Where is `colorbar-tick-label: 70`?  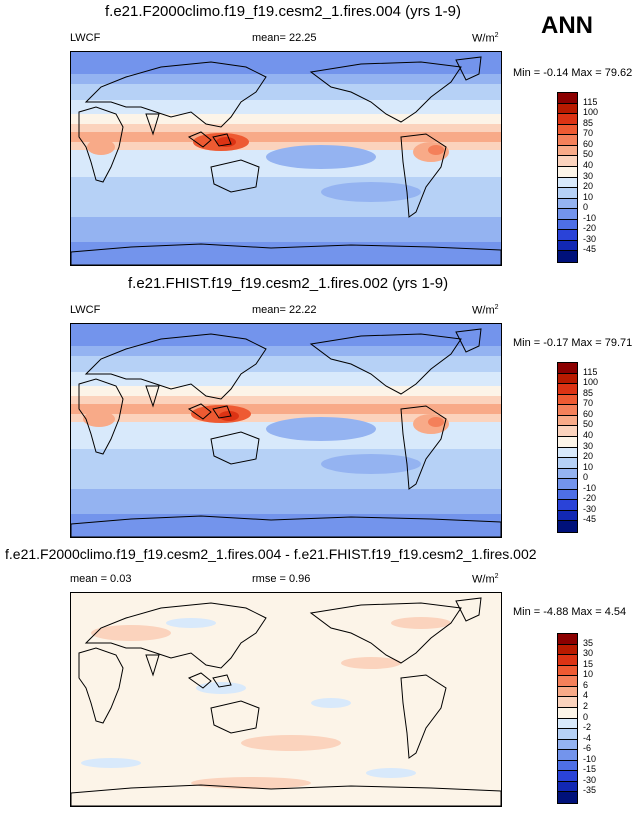
colorbar-tick-label: 70 is located at coordinates (588, 133).